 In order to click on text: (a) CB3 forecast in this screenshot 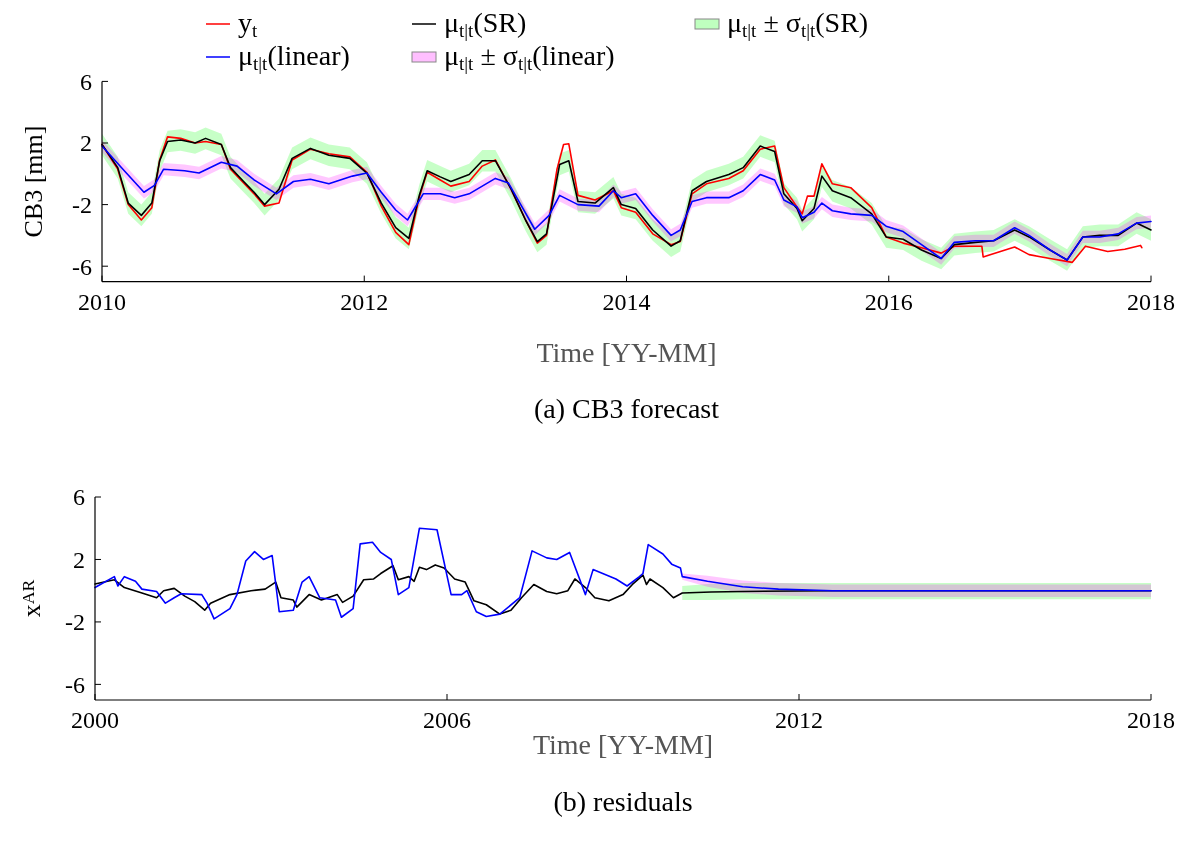, I will do `click(626, 408)`.